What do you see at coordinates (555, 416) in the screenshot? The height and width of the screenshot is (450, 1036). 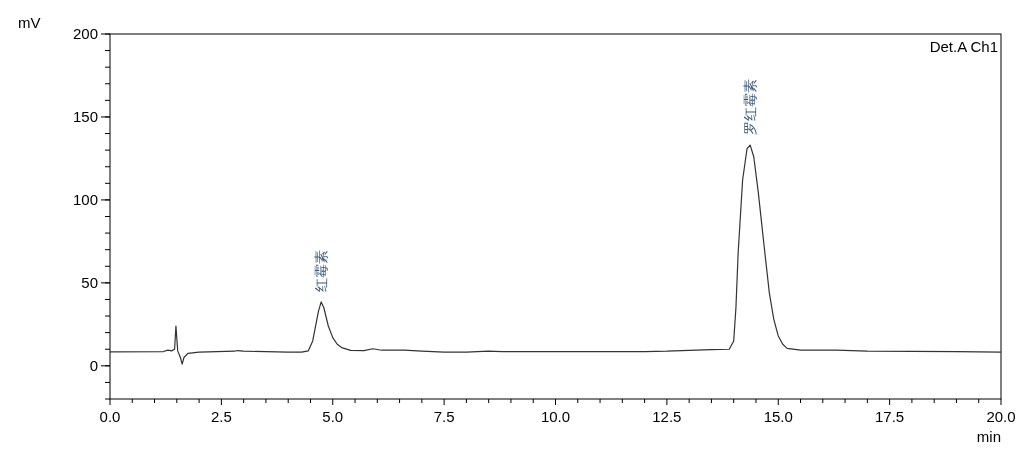 I see `x-tick-label: 10.0` at bounding box center [555, 416].